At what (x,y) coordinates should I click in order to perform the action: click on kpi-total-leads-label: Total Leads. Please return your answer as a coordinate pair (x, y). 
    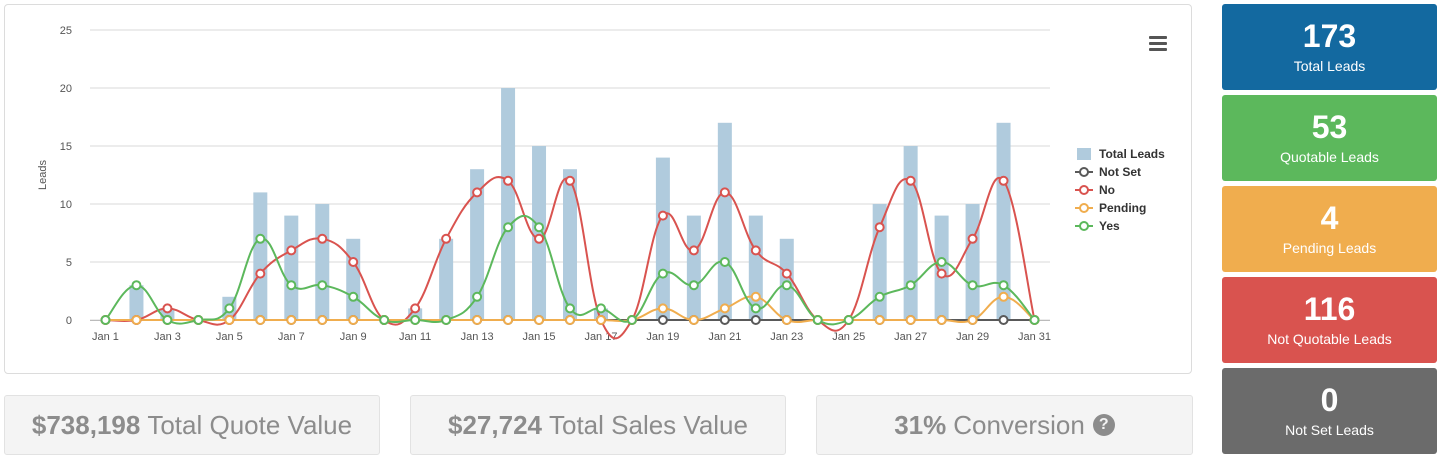
    Looking at the image, I should click on (1329, 66).